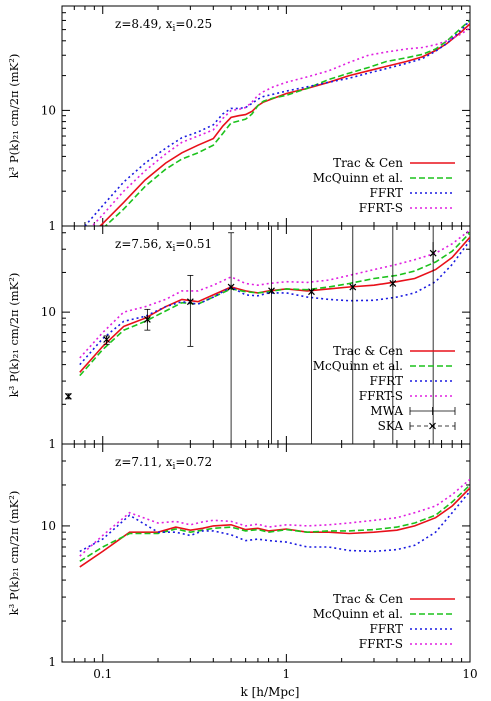 The image size is (491, 701). What do you see at coordinates (270, 692) in the screenshot?
I see `x-axis-label: k [h/Mpc]` at bounding box center [270, 692].